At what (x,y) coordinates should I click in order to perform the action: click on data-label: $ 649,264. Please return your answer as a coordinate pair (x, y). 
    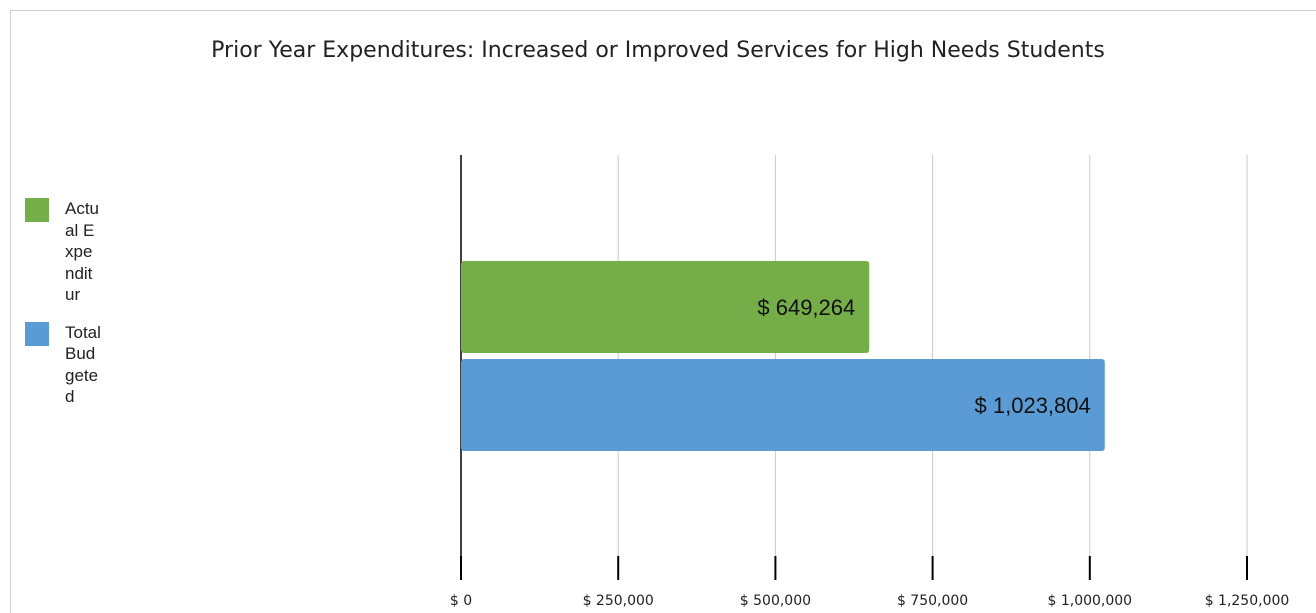
    Looking at the image, I should click on (806, 307).